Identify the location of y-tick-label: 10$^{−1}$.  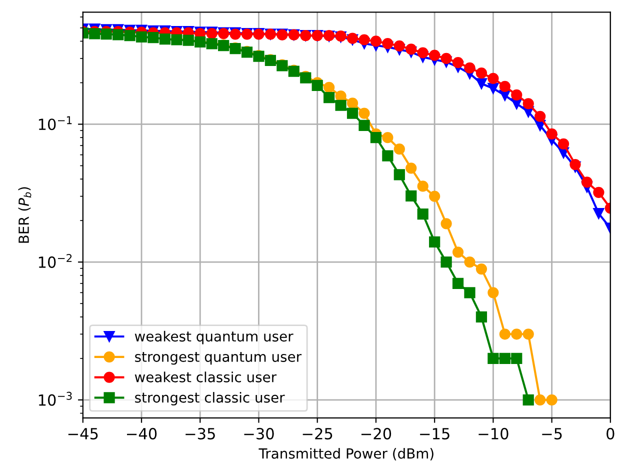
(55, 123).